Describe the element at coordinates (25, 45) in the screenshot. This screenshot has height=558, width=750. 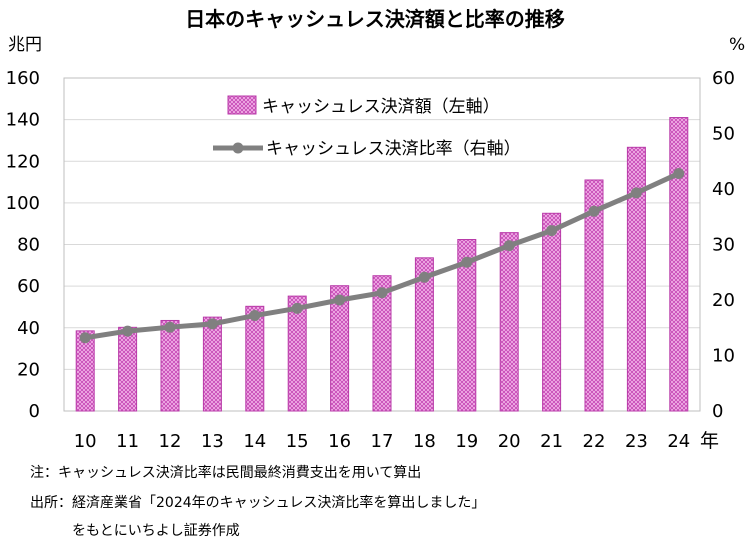
I see `left-axis-unit: 兆円` at that location.